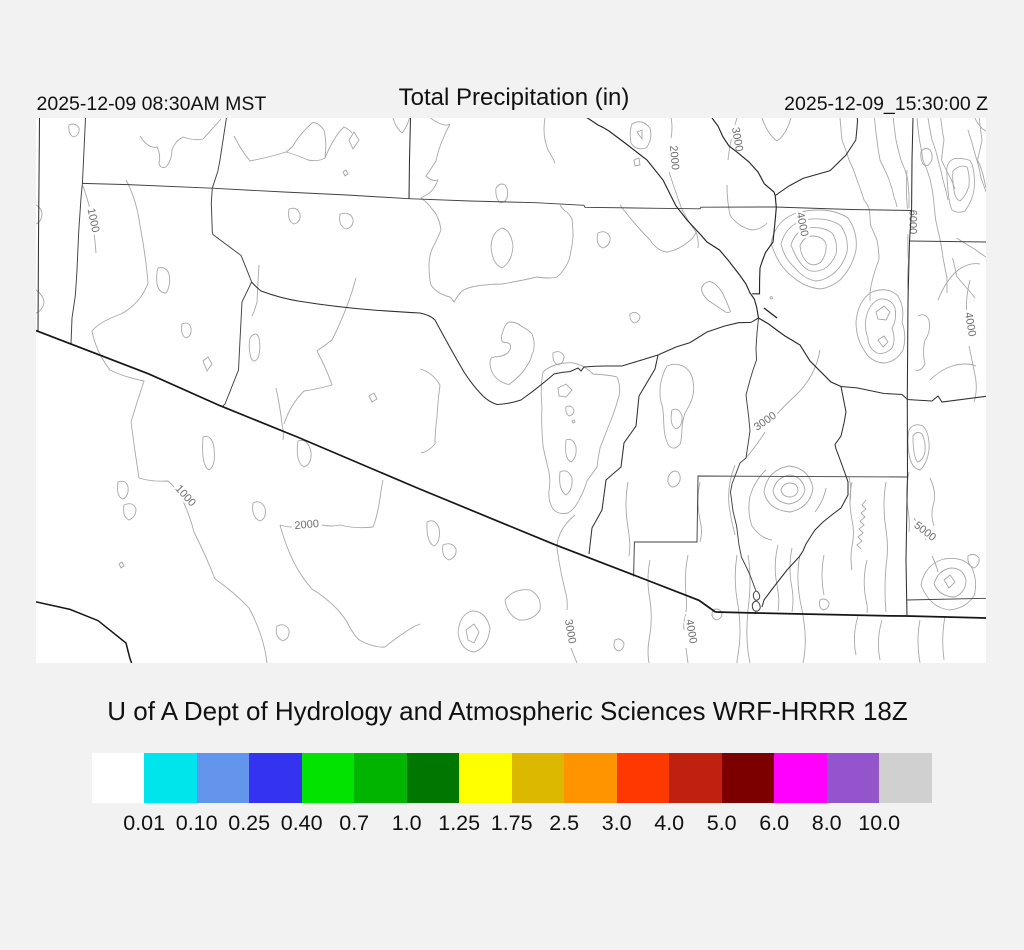 The width and height of the screenshot is (1024, 950). I want to click on svg-text: 6000, so click(913, 222).